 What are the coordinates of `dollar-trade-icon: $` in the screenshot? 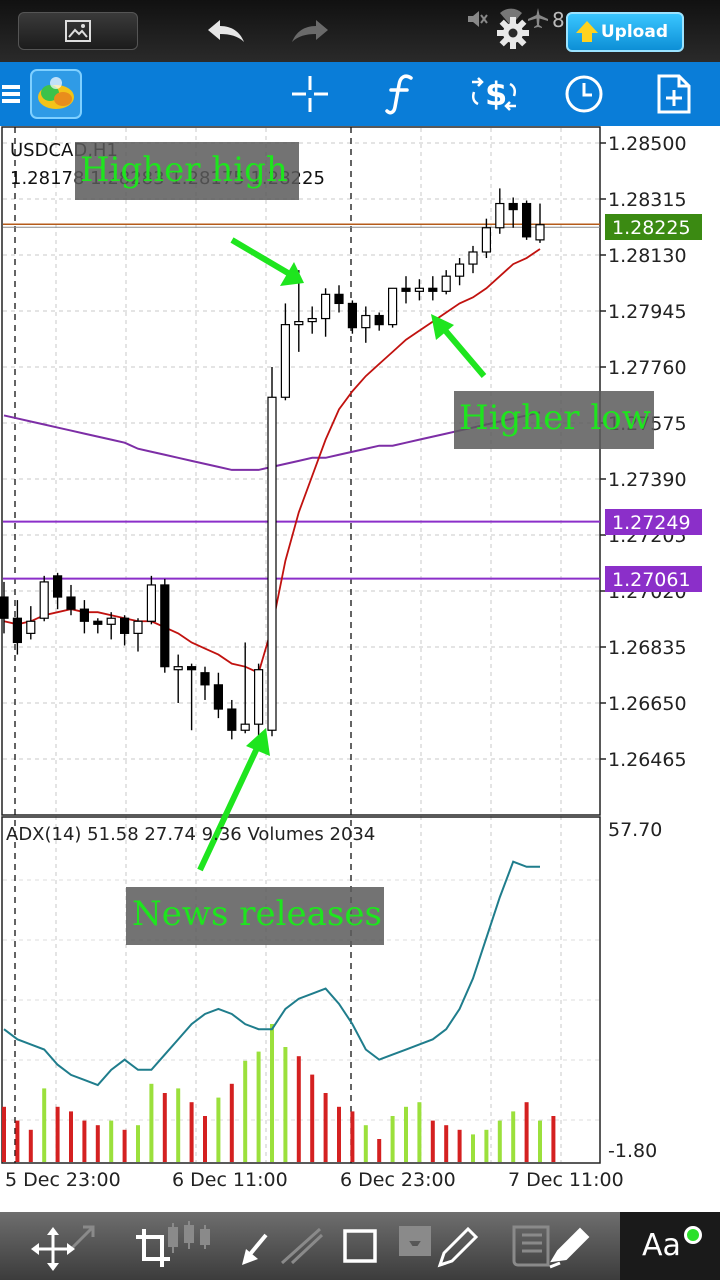 It's located at (494, 94).